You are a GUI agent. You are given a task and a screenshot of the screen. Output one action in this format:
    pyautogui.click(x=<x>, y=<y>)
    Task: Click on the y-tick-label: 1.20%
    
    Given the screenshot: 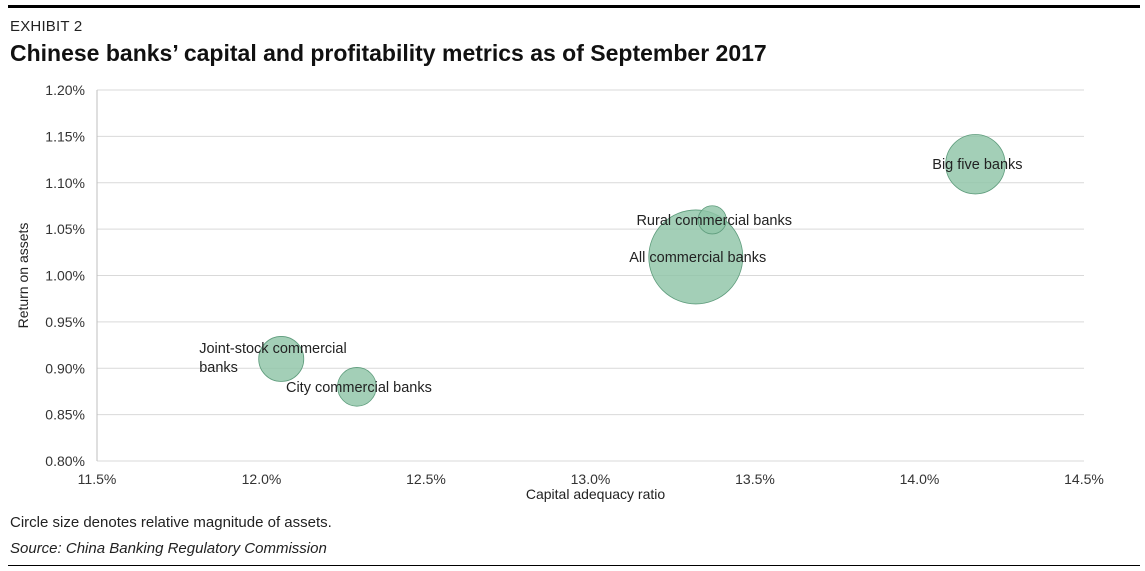 What is the action you would take?
    pyautogui.click(x=65, y=90)
    